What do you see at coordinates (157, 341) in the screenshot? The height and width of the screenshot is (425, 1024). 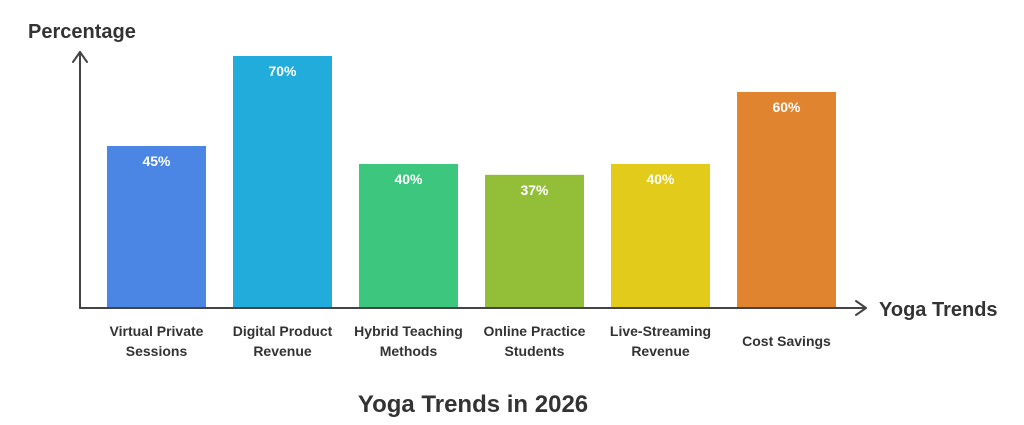 I see `category-label-0: Virtual Private Sessions` at bounding box center [157, 341].